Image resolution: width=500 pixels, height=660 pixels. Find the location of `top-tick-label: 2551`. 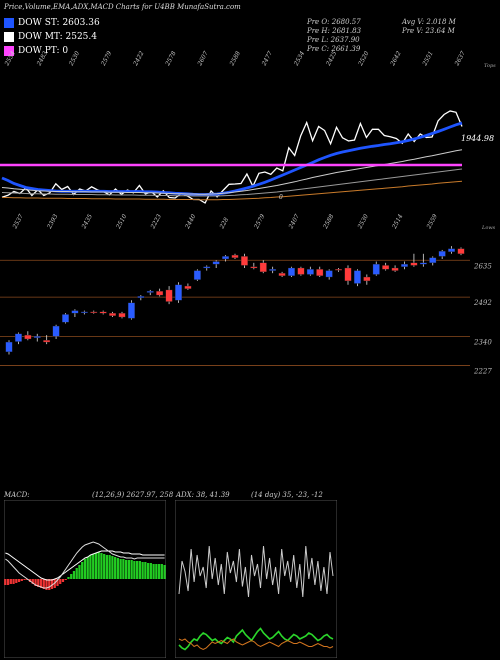

top-tick-label: 2551 is located at coordinates (428, 59).